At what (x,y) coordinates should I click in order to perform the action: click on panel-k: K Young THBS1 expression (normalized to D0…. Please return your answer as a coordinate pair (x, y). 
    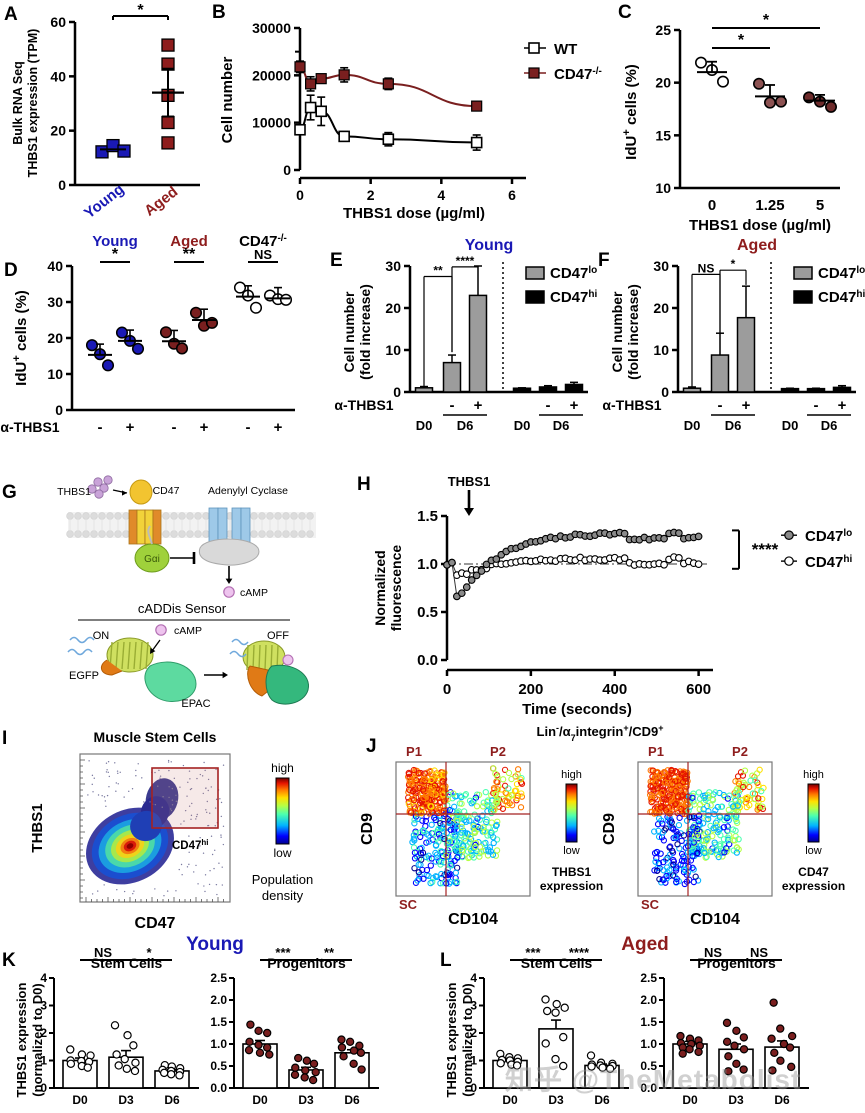
    Looking at the image, I should click on (217, 1021).